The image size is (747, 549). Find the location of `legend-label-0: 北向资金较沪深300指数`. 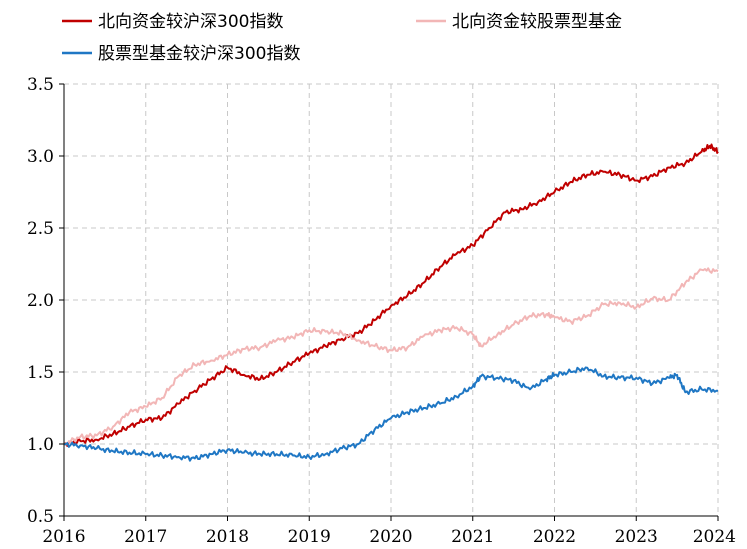

legend-label-0: 北向资金较沪深300指数 is located at coordinates (190, 22).